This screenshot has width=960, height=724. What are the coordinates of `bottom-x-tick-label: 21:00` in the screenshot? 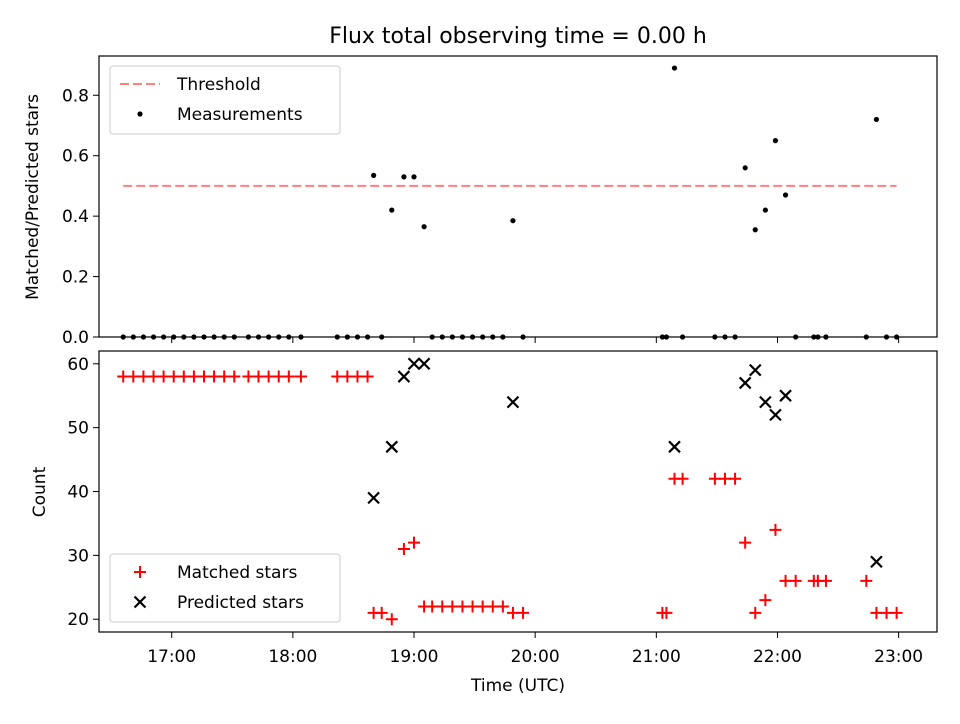 It's located at (656, 657).